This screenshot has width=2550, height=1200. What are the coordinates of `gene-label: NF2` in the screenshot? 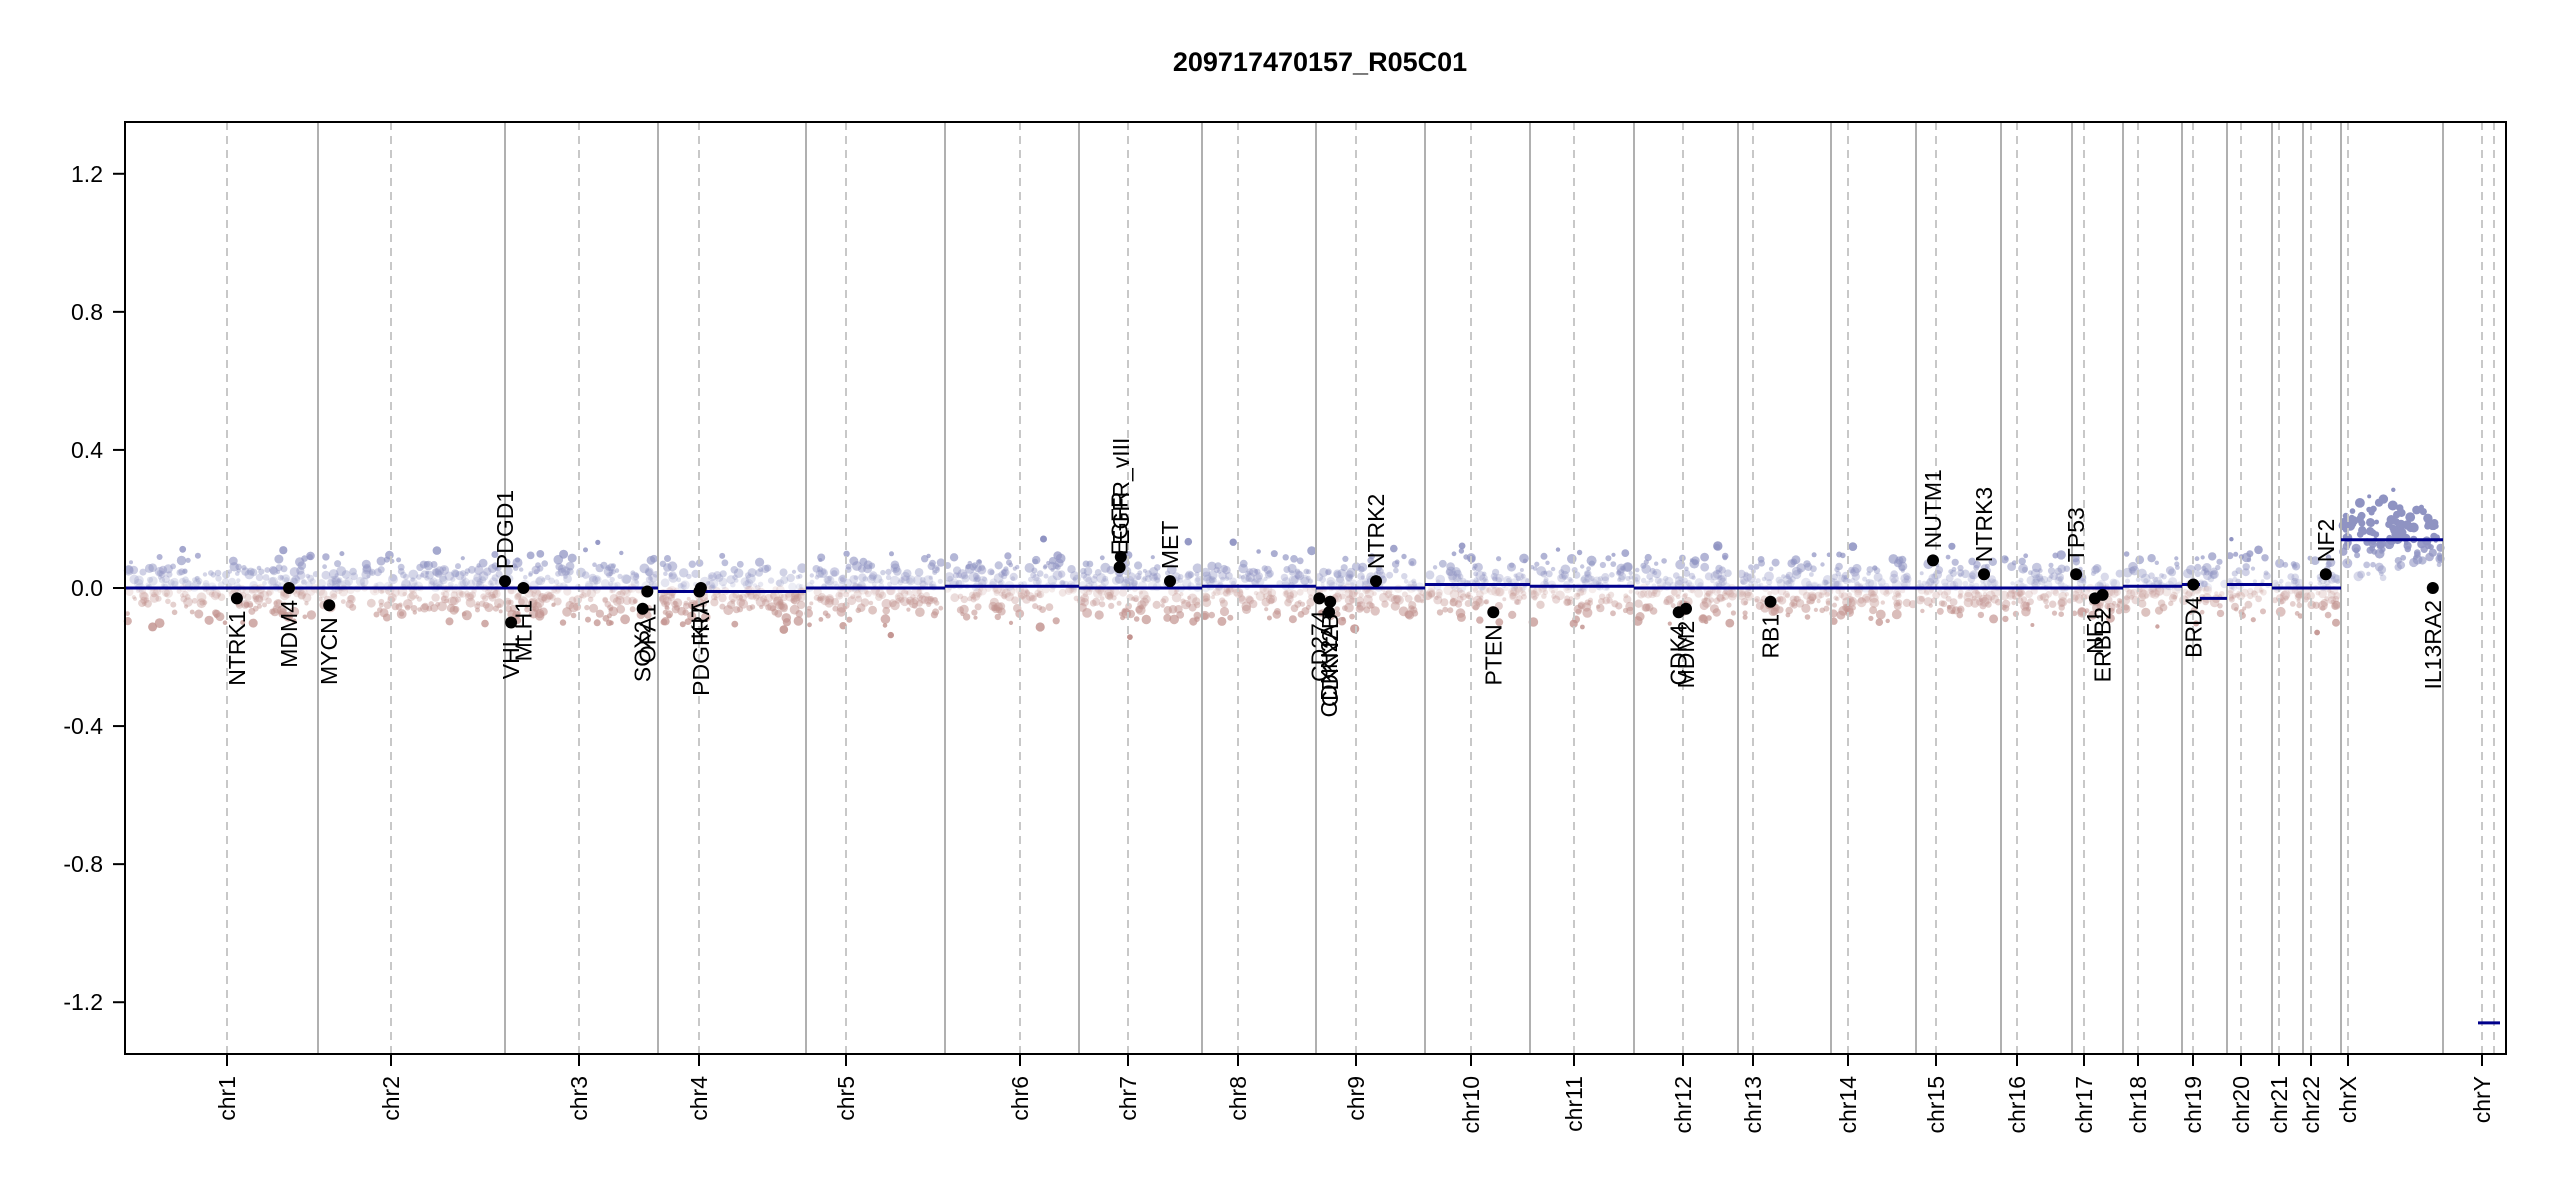 It's located at (2326, 540).